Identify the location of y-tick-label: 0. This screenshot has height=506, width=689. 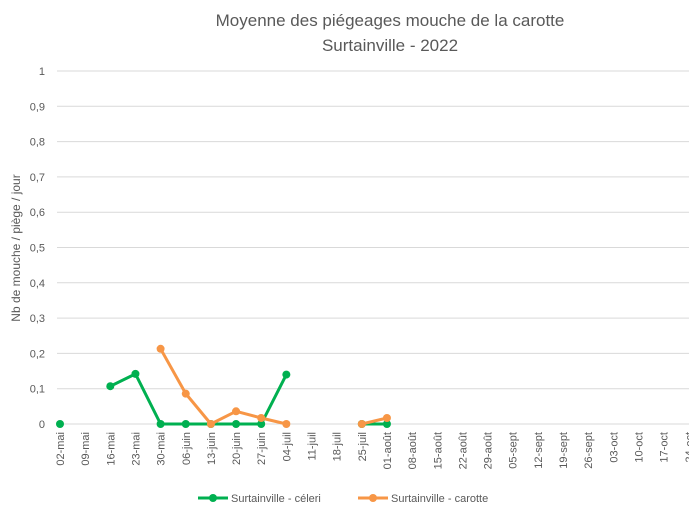
(42, 425).